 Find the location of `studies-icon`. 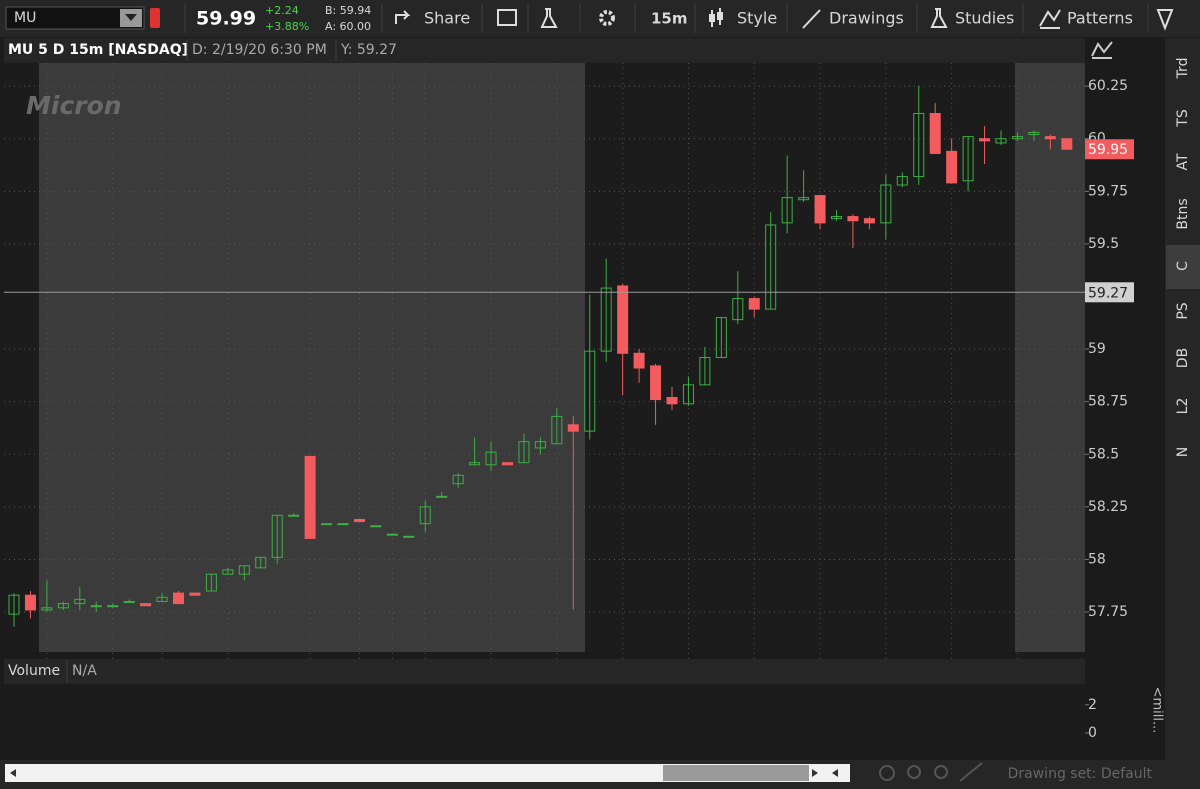

studies-icon is located at coordinates (939, 18).